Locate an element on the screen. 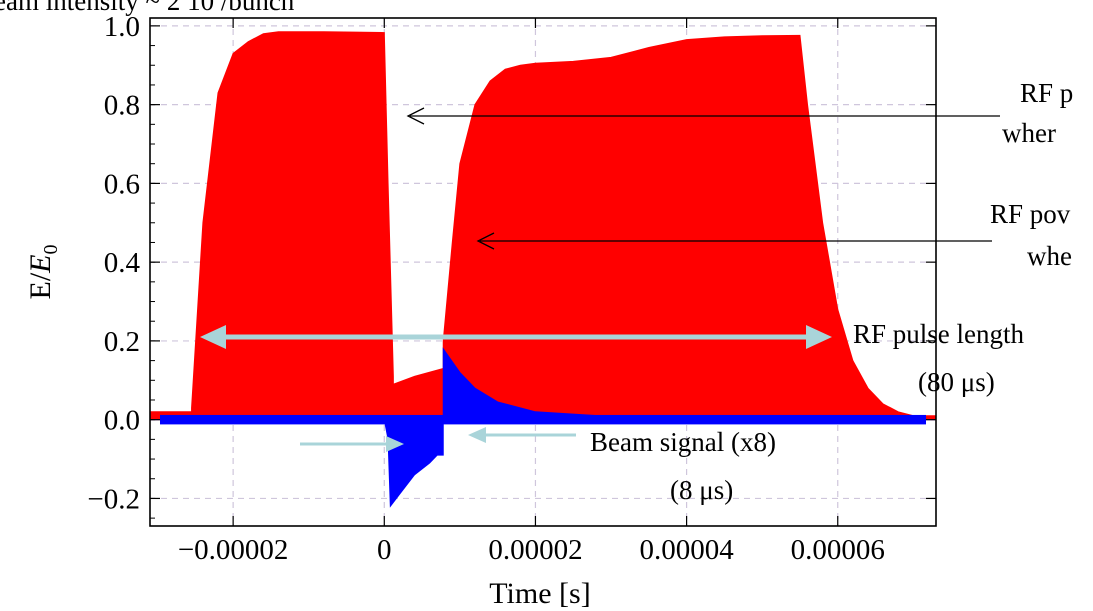  beam-arrow-left-head is located at coordinates (395, 444).